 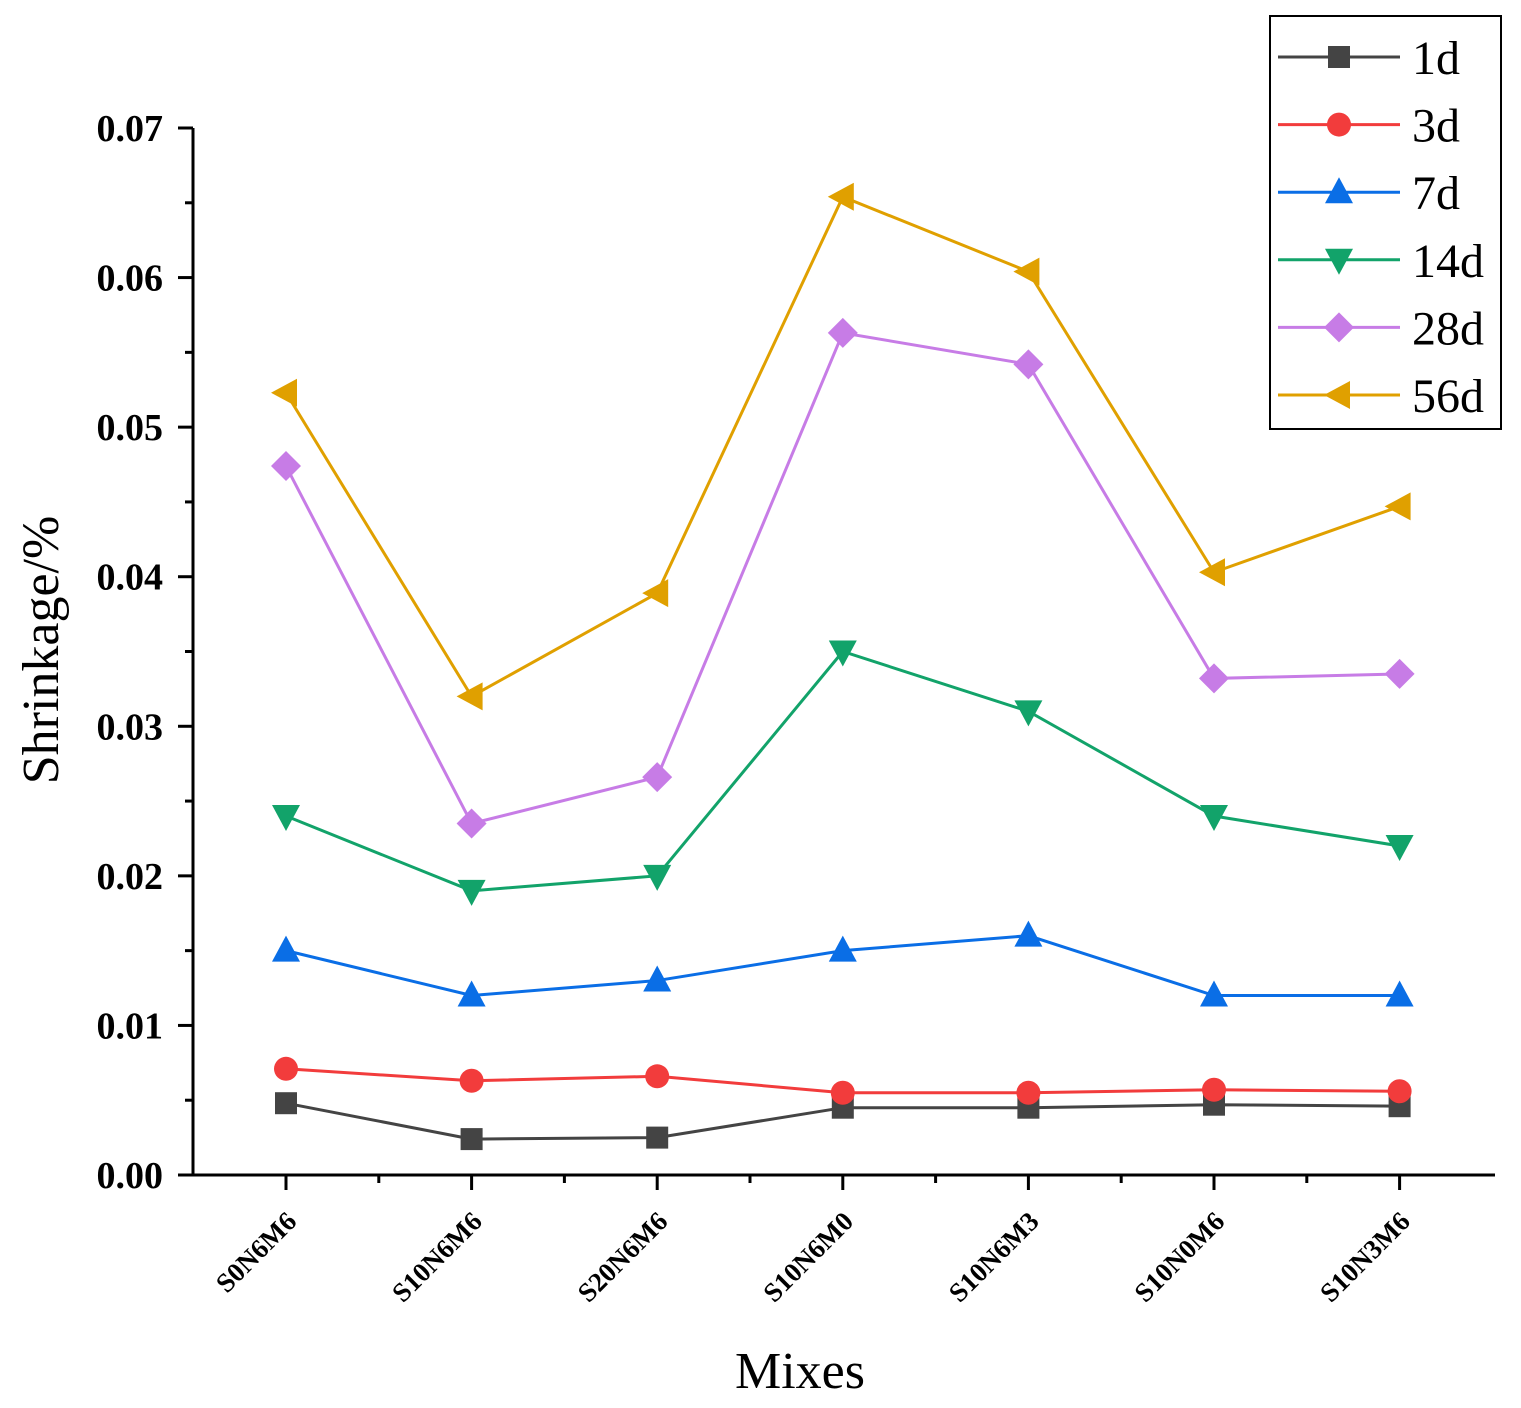 What do you see at coordinates (437, 1257) in the screenshot?
I see `x-tick-label: S10N6M6` at bounding box center [437, 1257].